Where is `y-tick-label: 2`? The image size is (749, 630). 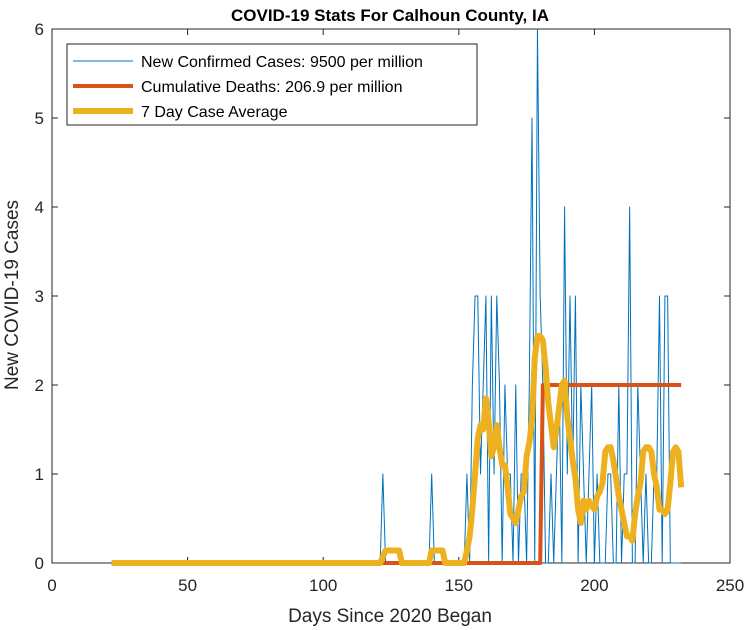
y-tick-label: 2 is located at coordinates (39, 385).